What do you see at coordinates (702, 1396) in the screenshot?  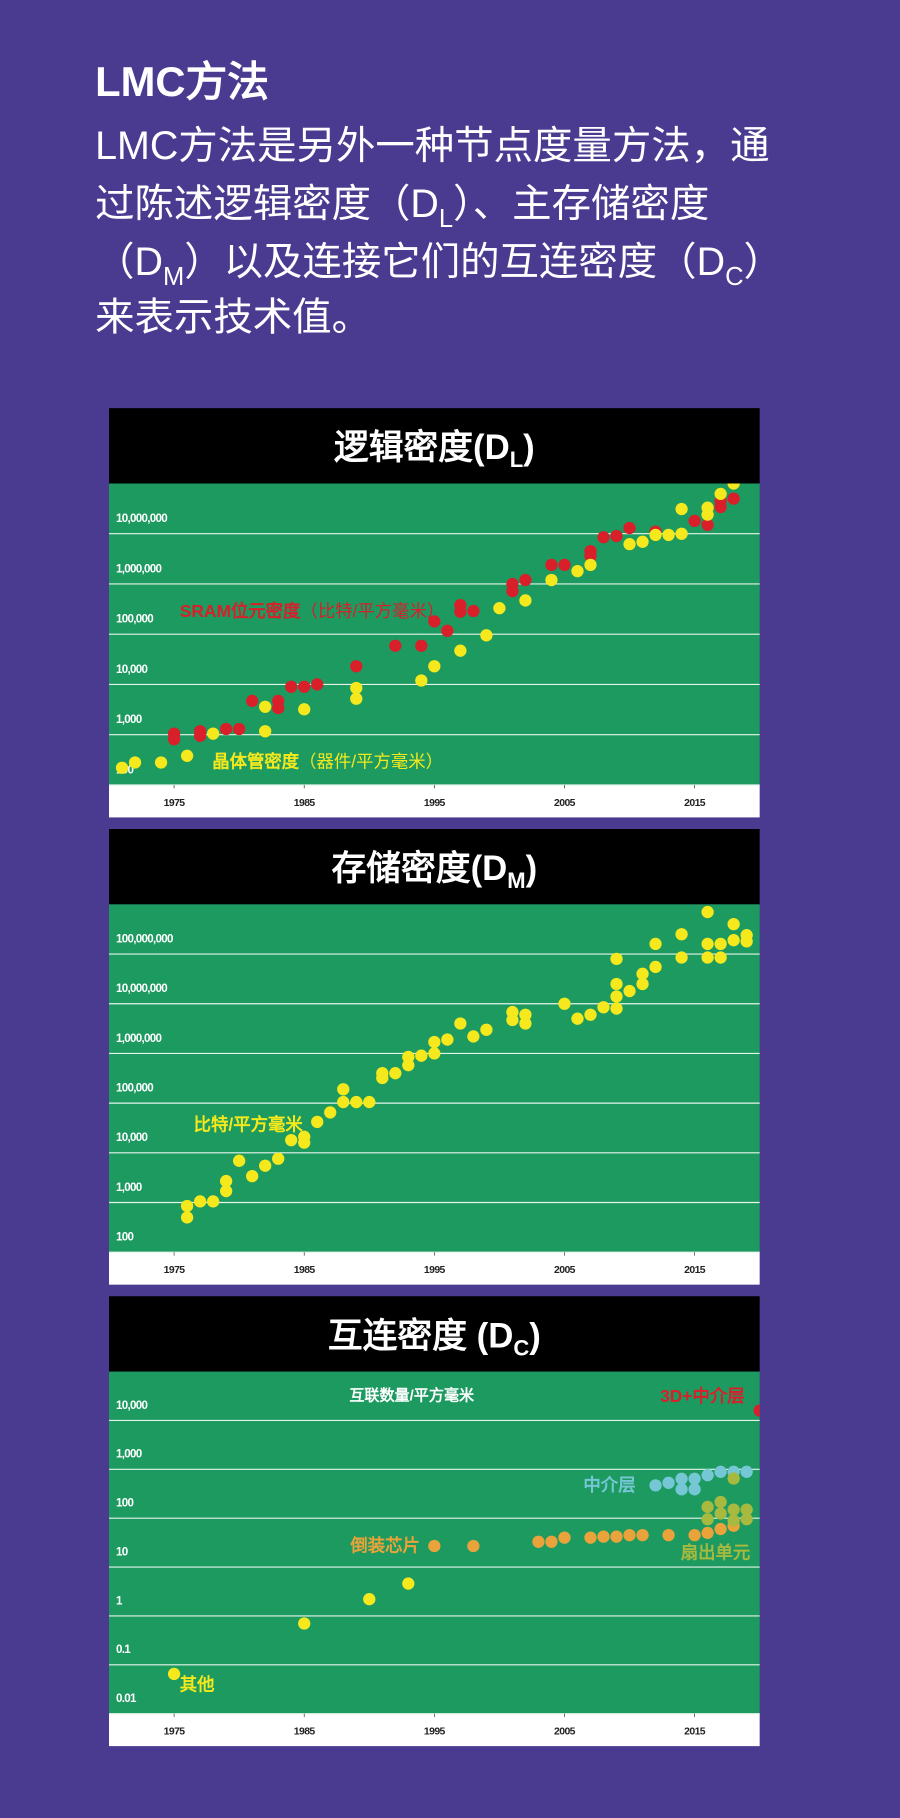 I see `series-name: 3D+中介层` at bounding box center [702, 1396].